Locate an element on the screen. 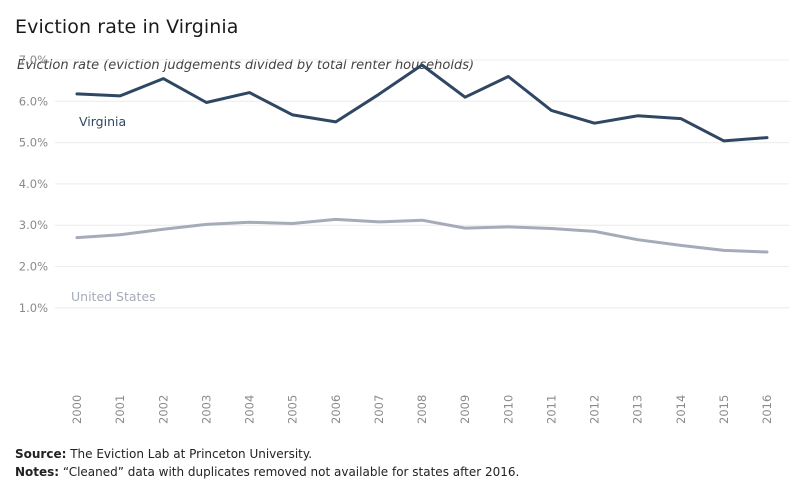 The height and width of the screenshot is (499, 799). x-tick-label: 2014 is located at coordinates (681, 409).